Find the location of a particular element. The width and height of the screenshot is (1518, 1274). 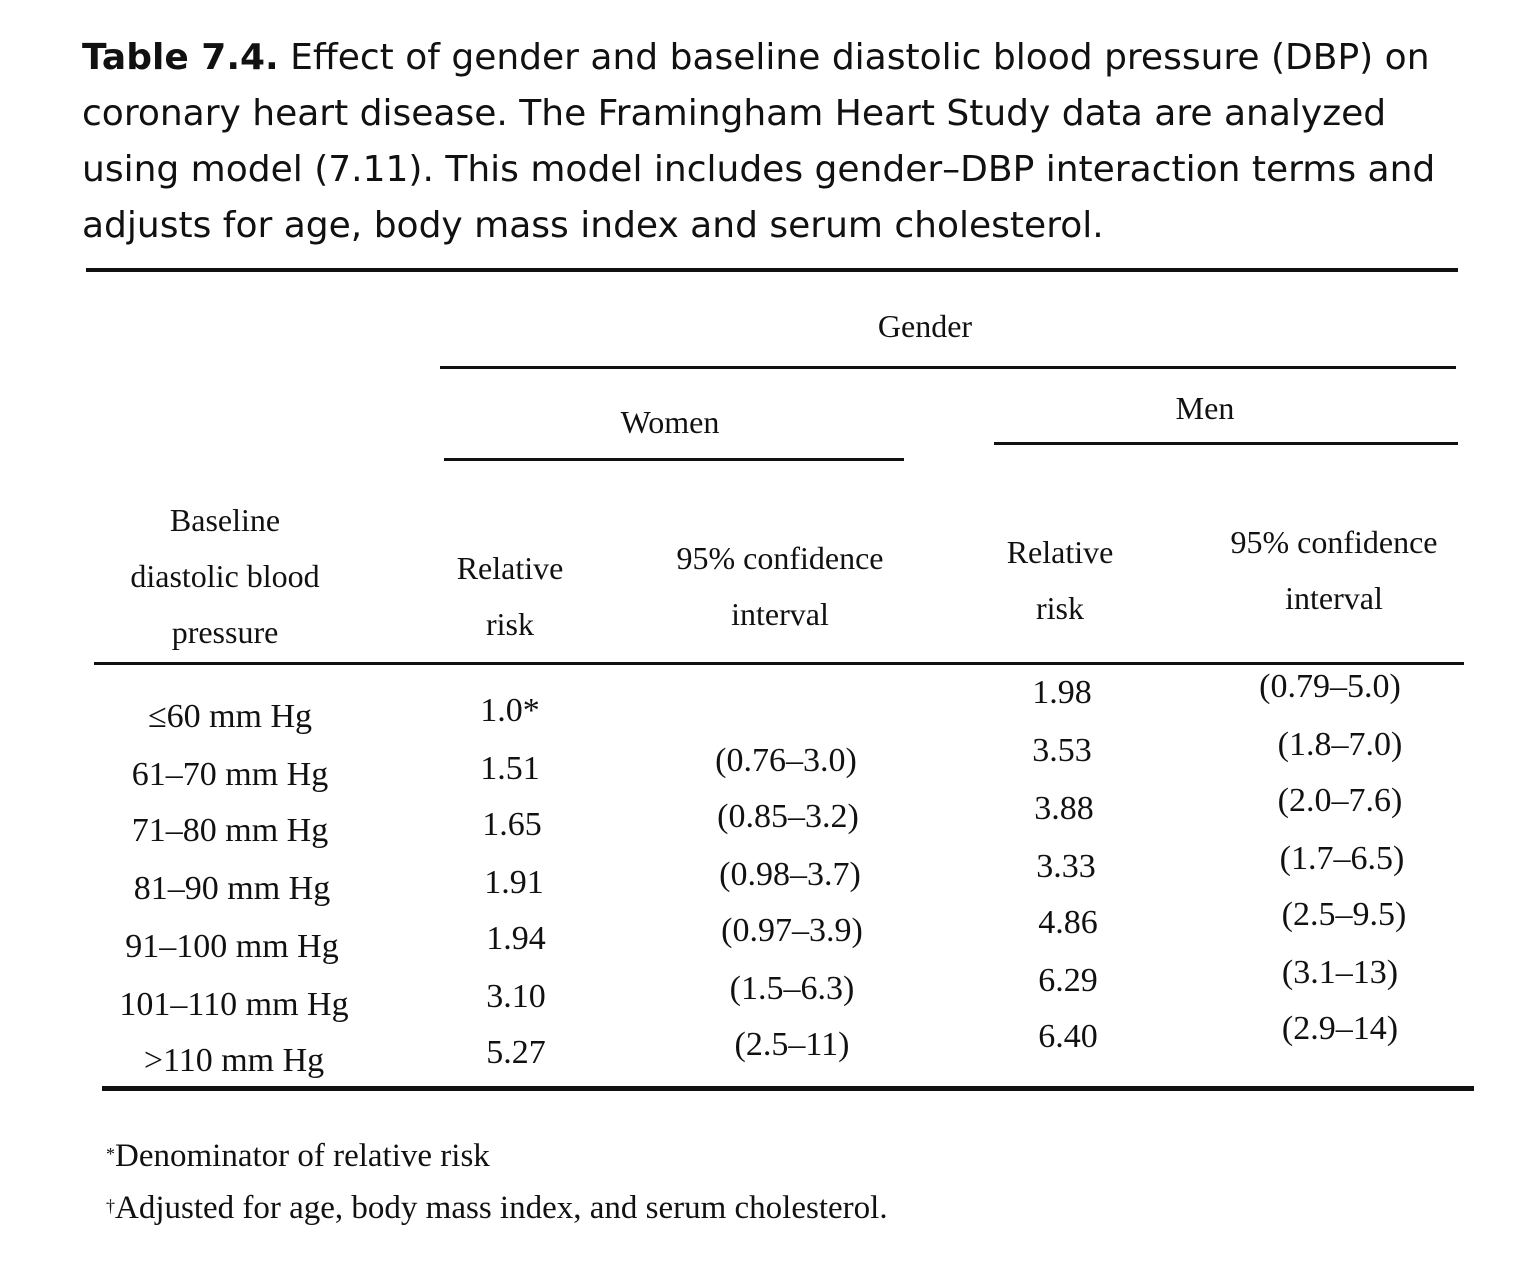

women-relative-risk: 1.94 is located at coordinates (516, 938).